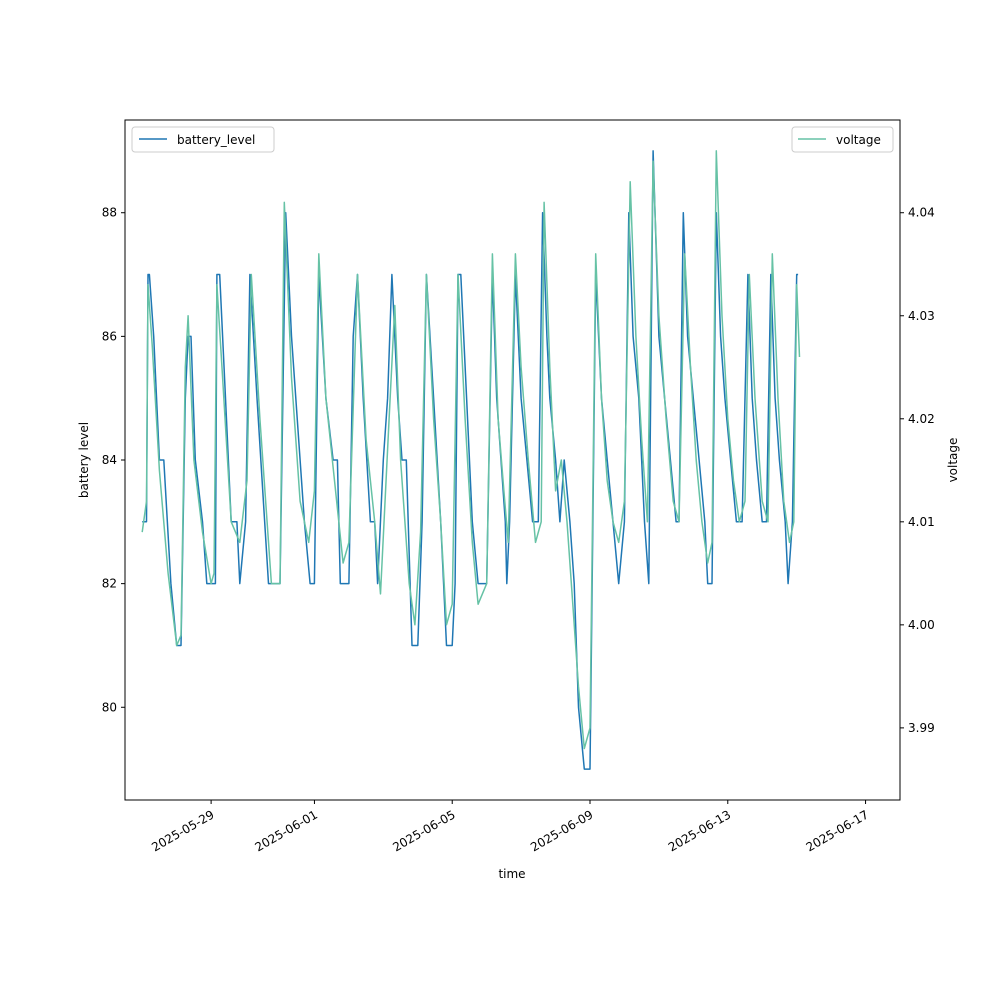  I want to click on y-axis-left: 80 82 84 86 88, so click(113, 460).